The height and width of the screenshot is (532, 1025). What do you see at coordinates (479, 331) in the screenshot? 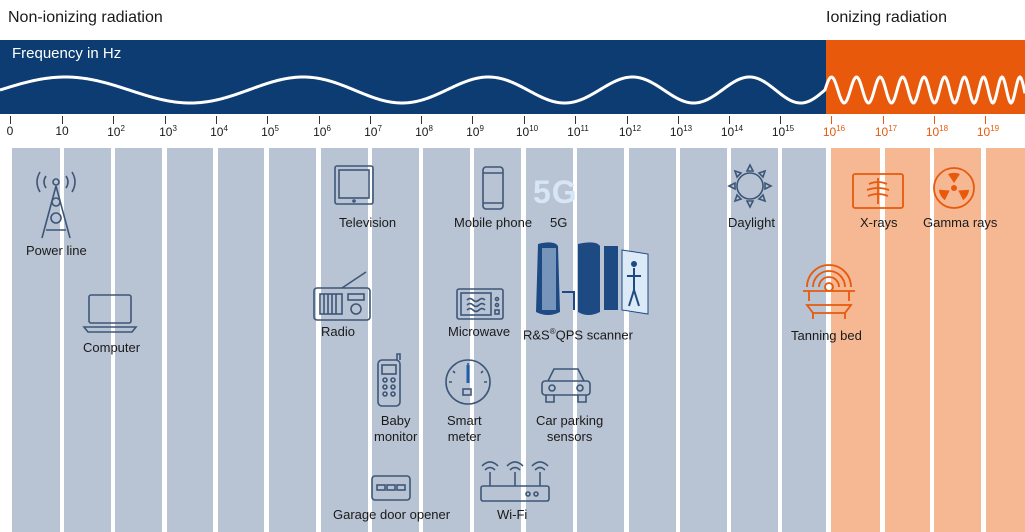
I see `microwave-label: Microwave` at bounding box center [479, 331].